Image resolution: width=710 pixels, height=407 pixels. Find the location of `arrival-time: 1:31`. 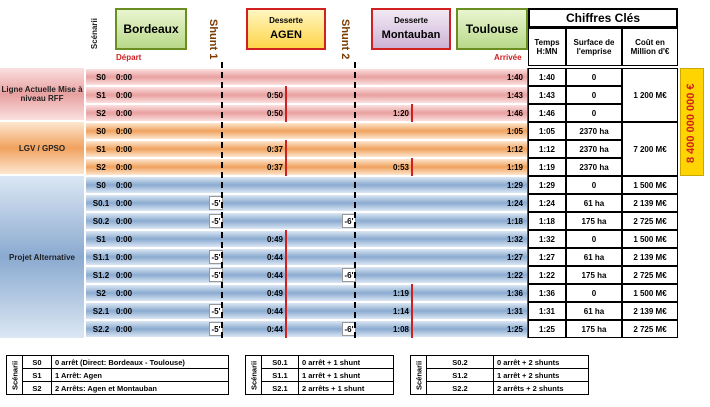

arrival-time: 1:31 is located at coordinates (514, 311).